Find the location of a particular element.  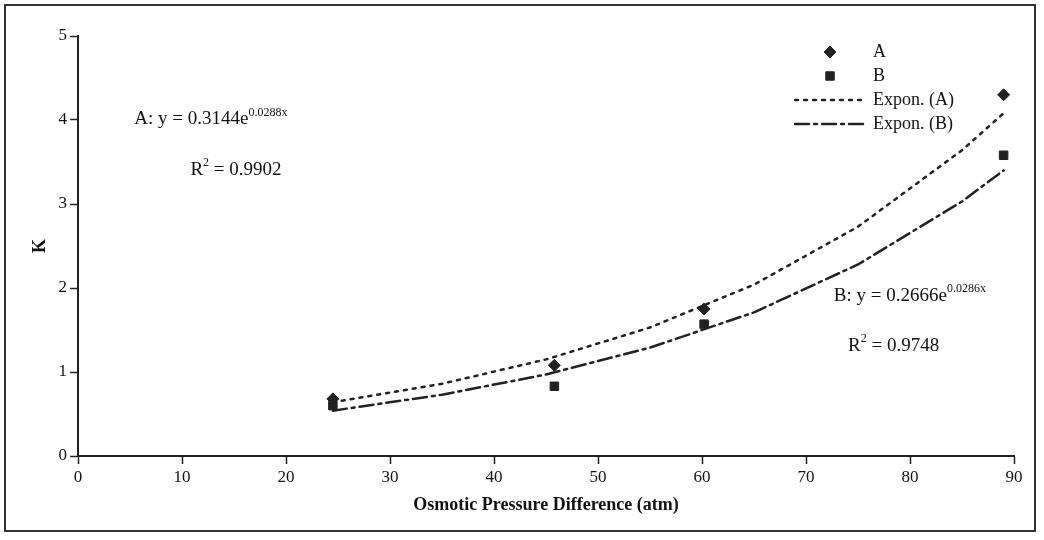

x-tick-label: 90 is located at coordinates (1014, 476).